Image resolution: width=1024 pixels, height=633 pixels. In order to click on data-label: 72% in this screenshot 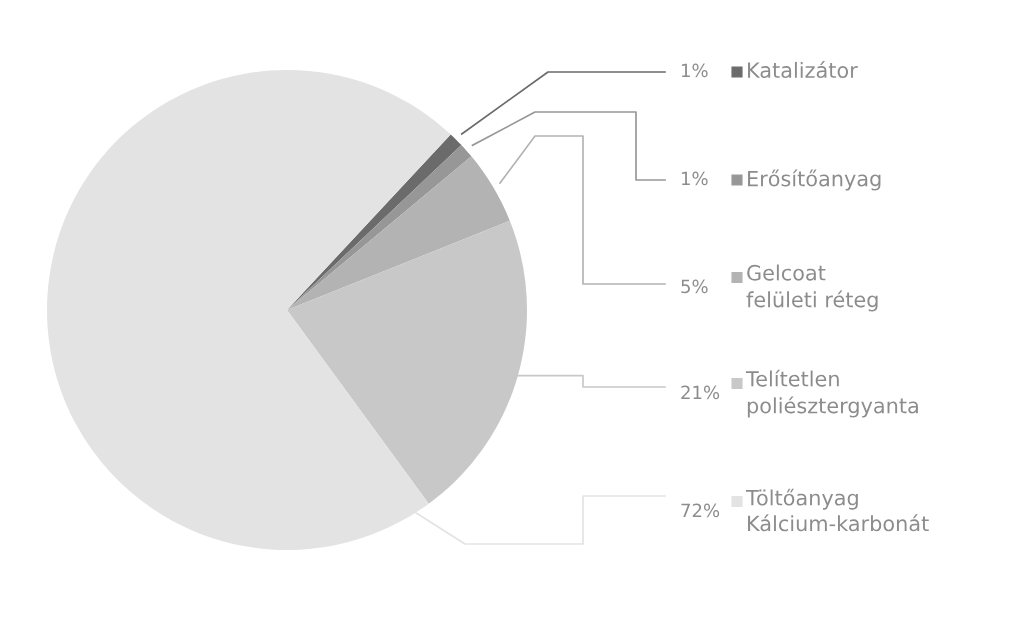, I will do `click(700, 510)`.